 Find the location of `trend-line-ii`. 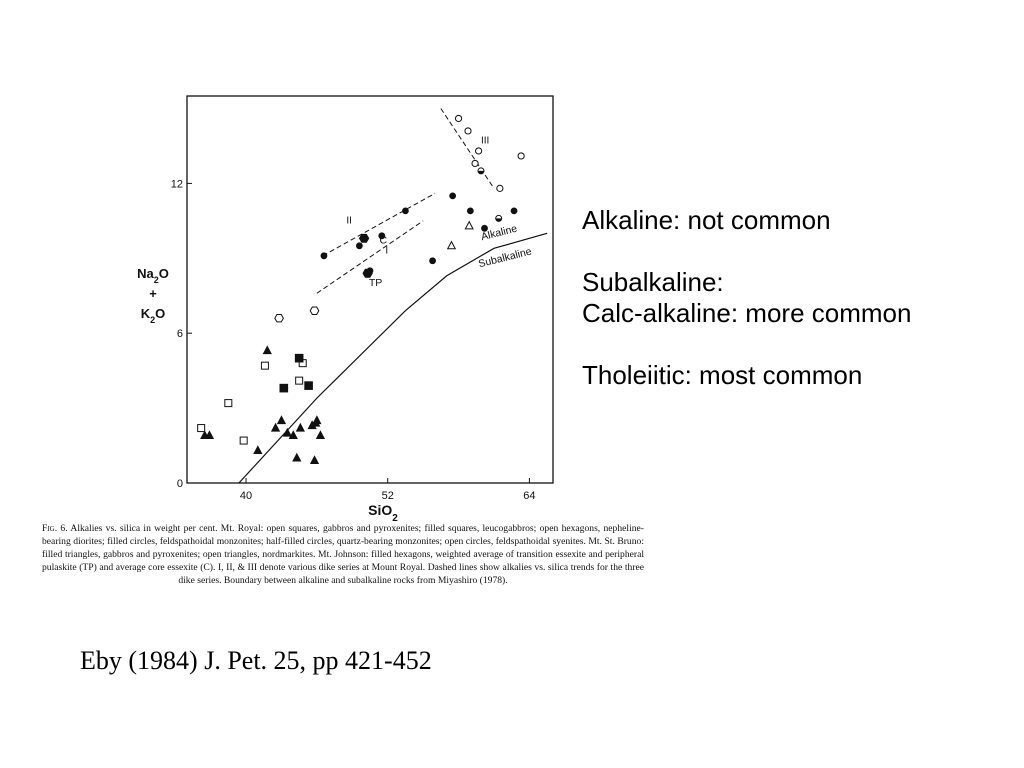

trend-line-ii is located at coordinates (379, 224).